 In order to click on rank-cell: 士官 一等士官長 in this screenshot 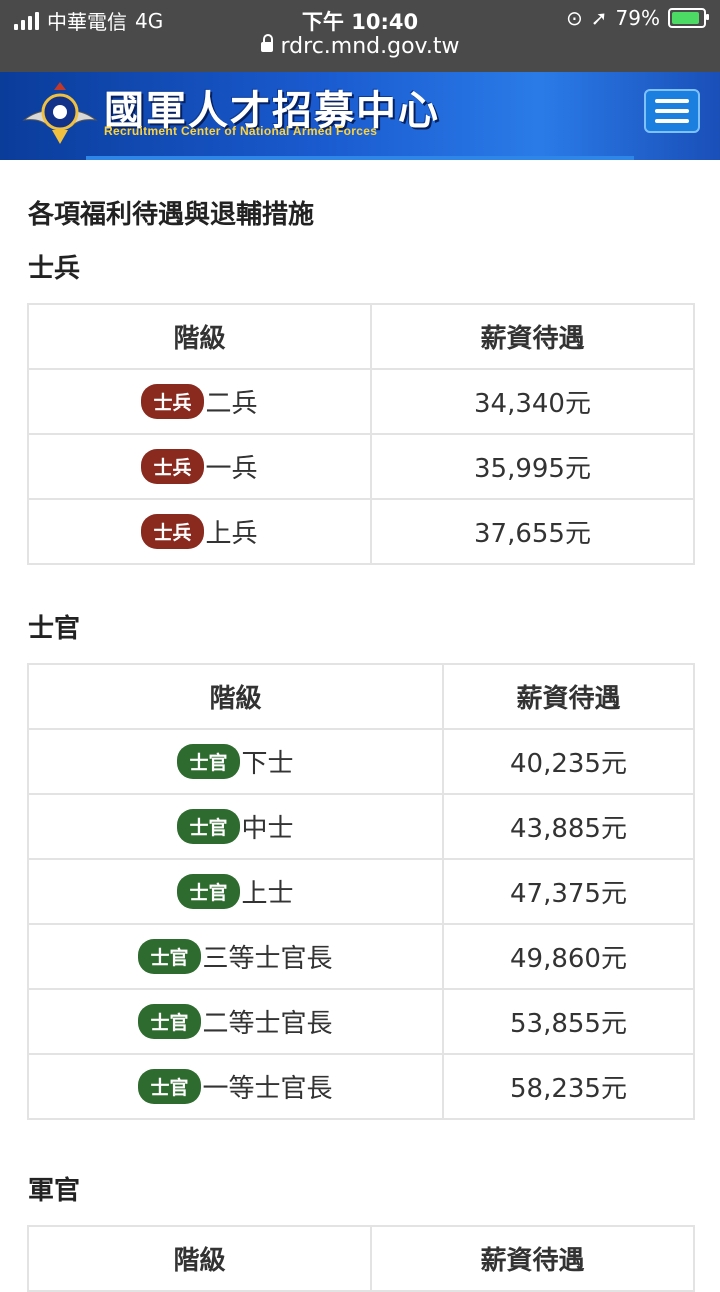, I will do `click(235, 1086)`.